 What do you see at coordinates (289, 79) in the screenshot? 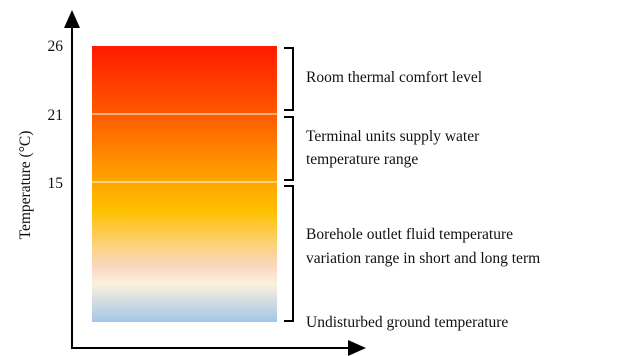
I see `bracket-comfort` at bounding box center [289, 79].